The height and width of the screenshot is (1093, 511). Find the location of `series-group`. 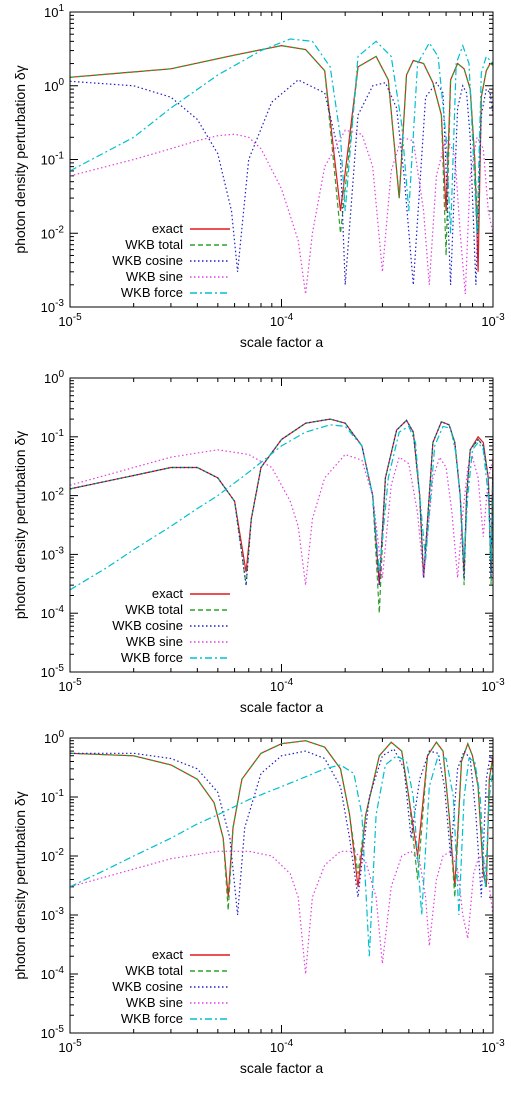

series-group is located at coordinates (281, 516).